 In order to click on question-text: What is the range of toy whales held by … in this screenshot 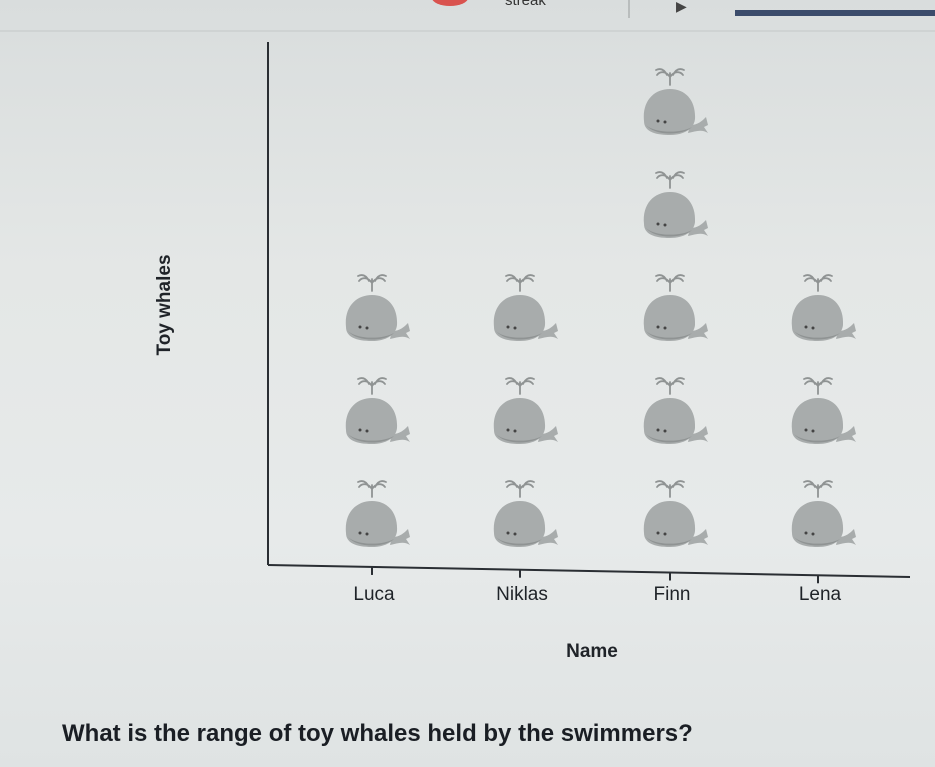, I will do `click(377, 733)`.